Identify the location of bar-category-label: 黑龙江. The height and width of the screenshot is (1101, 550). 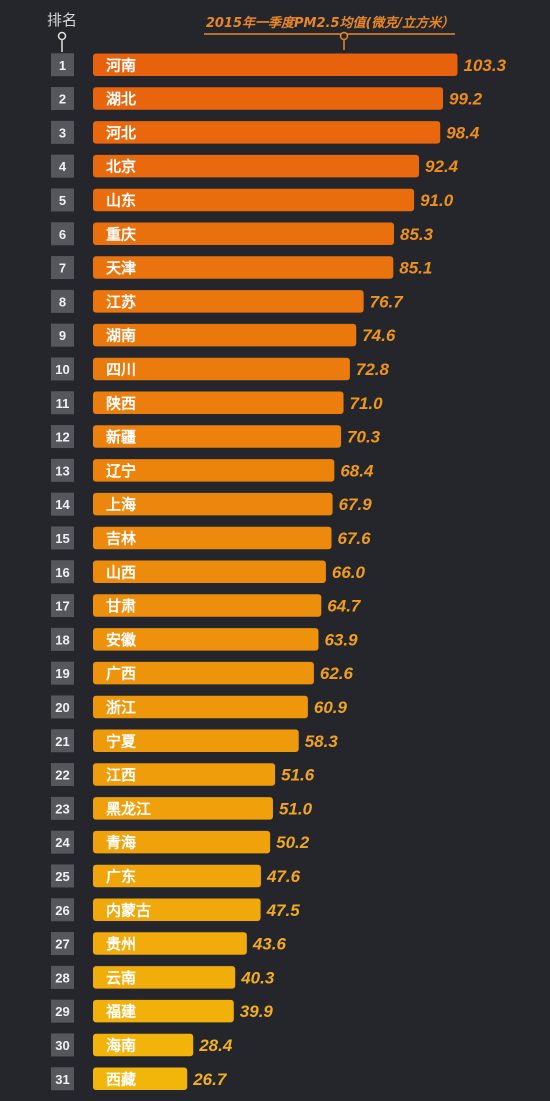
(128, 809).